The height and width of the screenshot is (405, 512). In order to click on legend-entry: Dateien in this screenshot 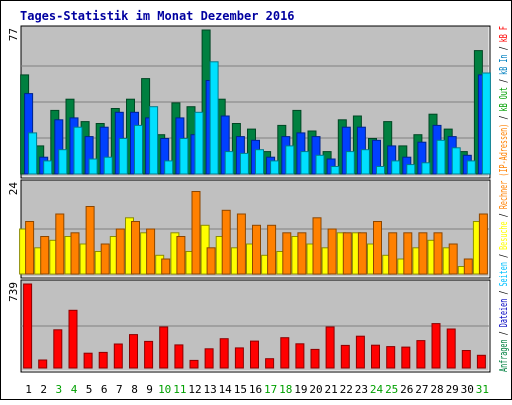, I will do `click(503, 313)`.